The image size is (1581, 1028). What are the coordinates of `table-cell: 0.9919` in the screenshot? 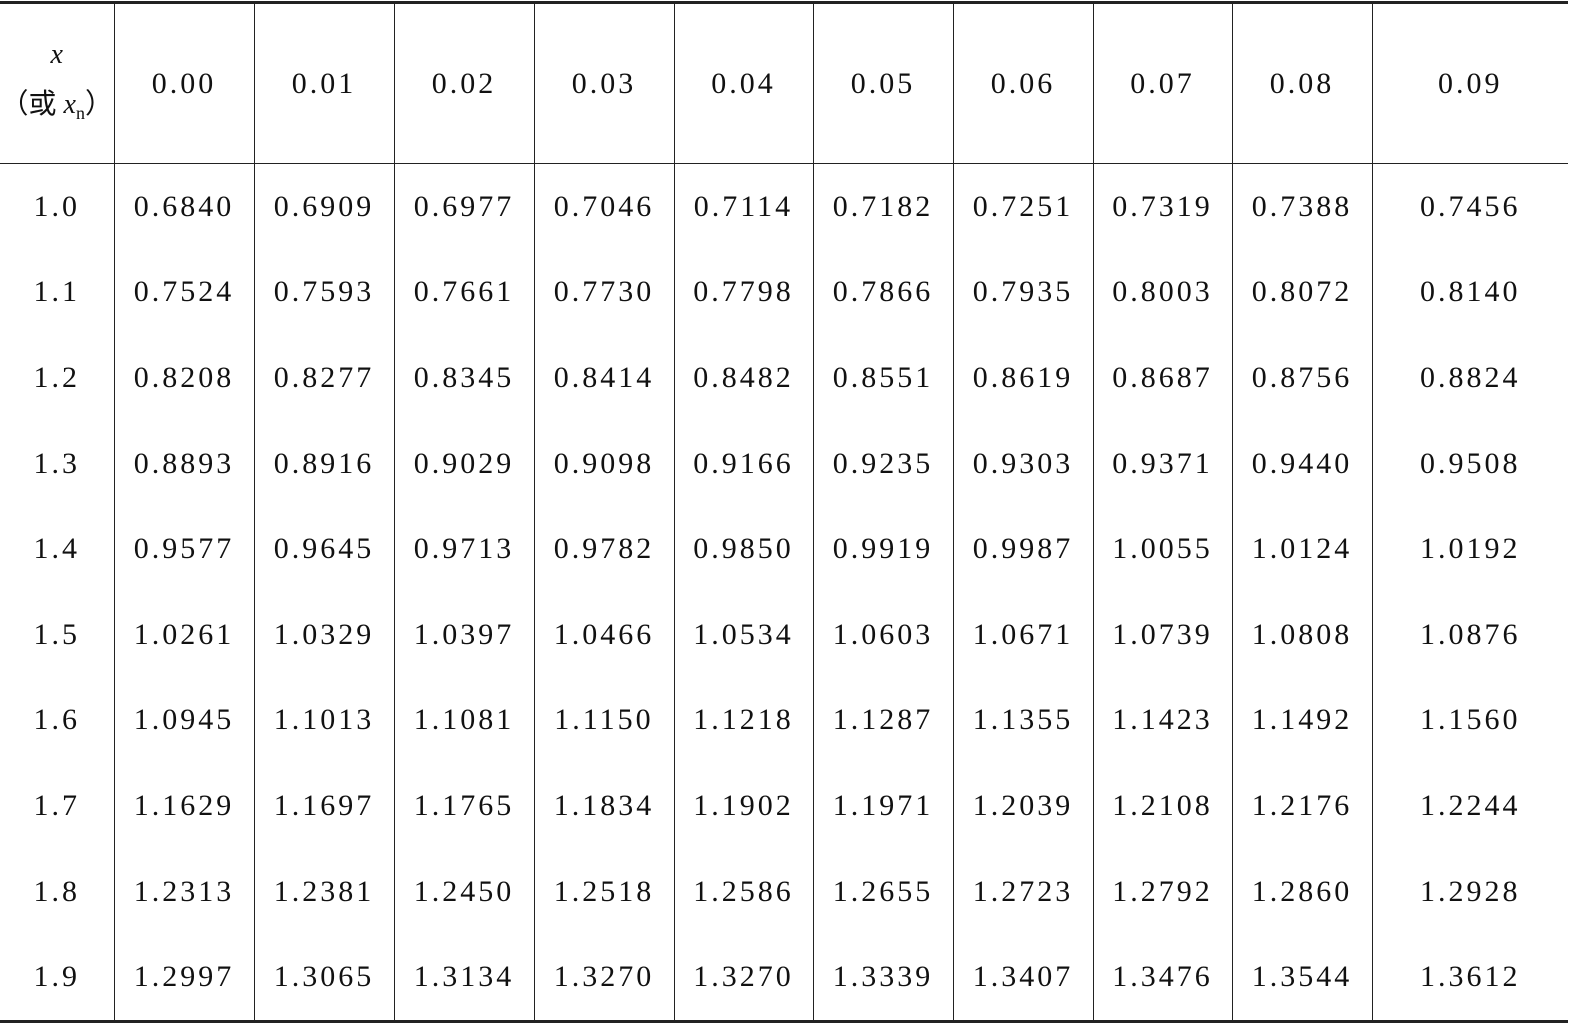 It's located at (882, 549).